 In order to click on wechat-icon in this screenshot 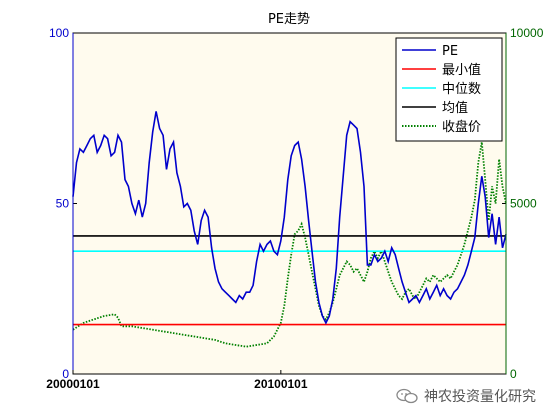, I will do `click(407, 396)`.